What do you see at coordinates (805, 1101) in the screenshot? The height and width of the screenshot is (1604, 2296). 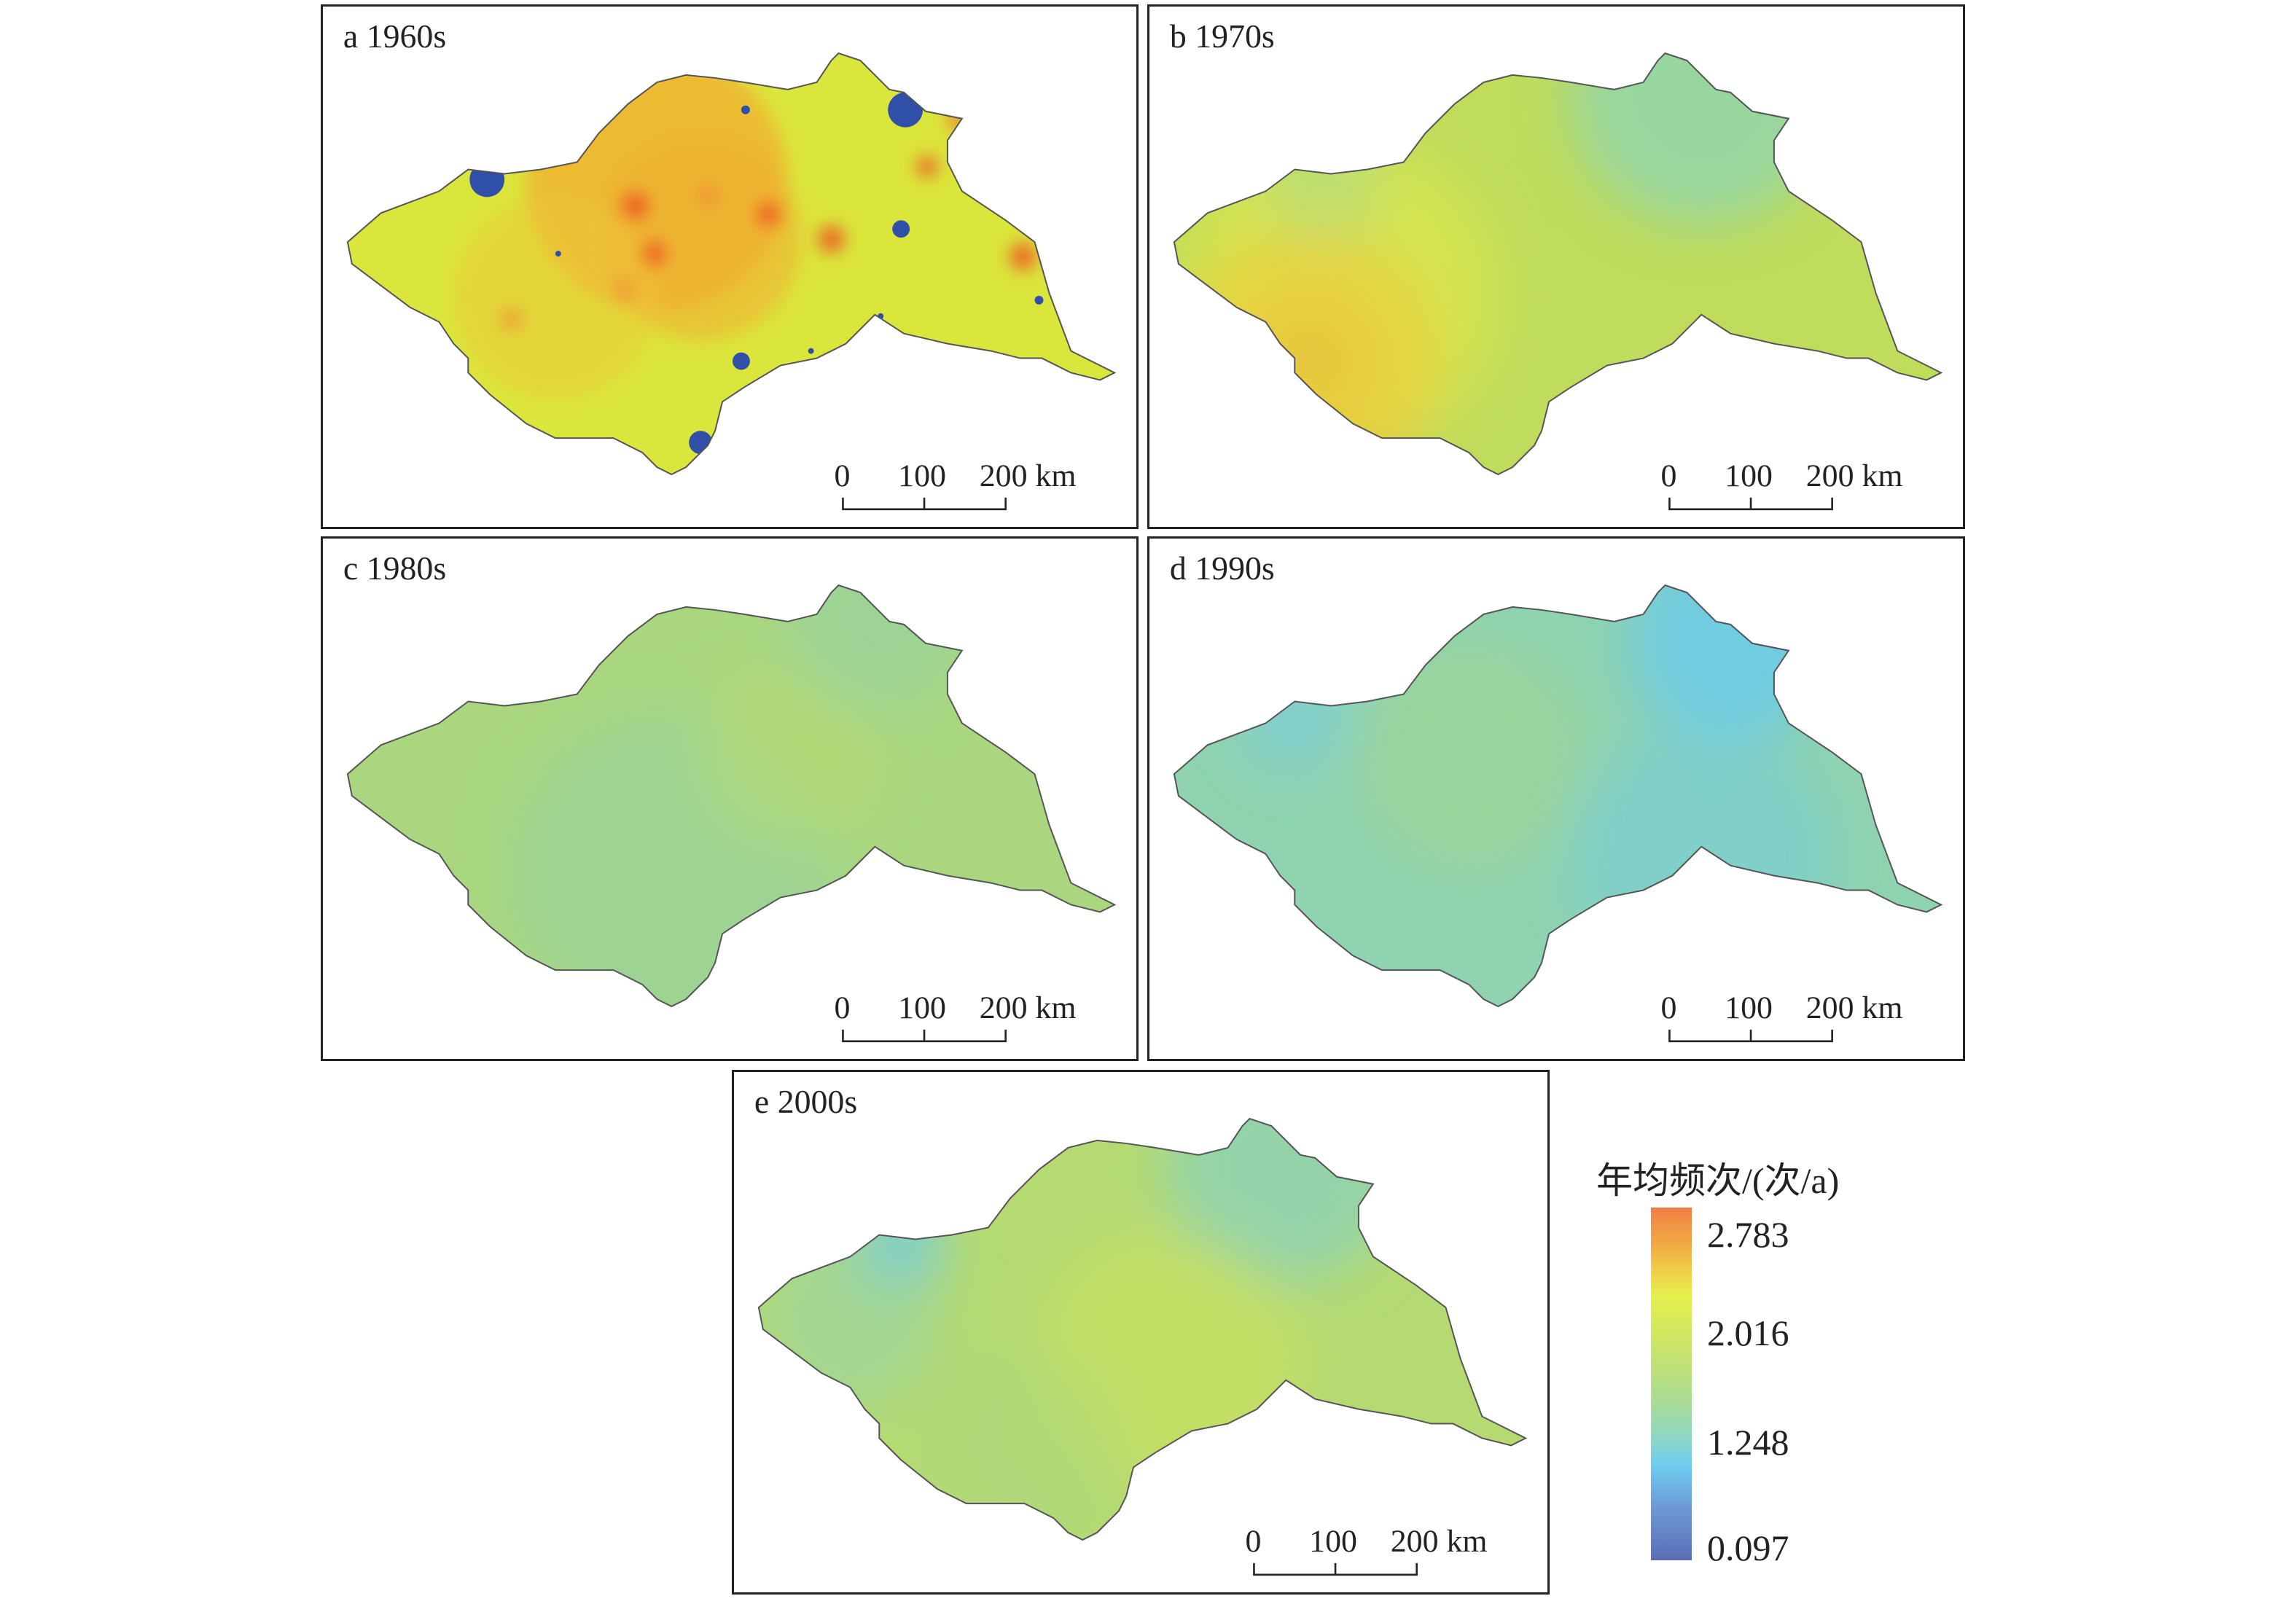 I see `panel-label: e 2000s` at bounding box center [805, 1101].